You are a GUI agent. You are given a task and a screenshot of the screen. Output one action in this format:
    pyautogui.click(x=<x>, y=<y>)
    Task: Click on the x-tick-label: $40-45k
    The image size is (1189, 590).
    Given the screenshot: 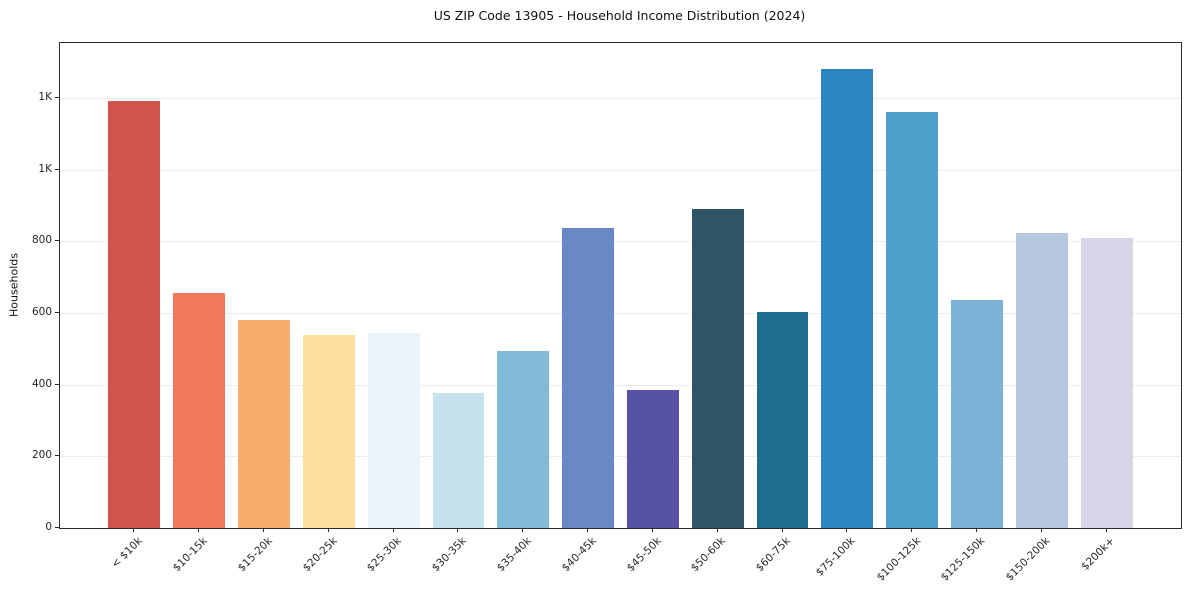 What is the action you would take?
    pyautogui.click(x=579, y=555)
    